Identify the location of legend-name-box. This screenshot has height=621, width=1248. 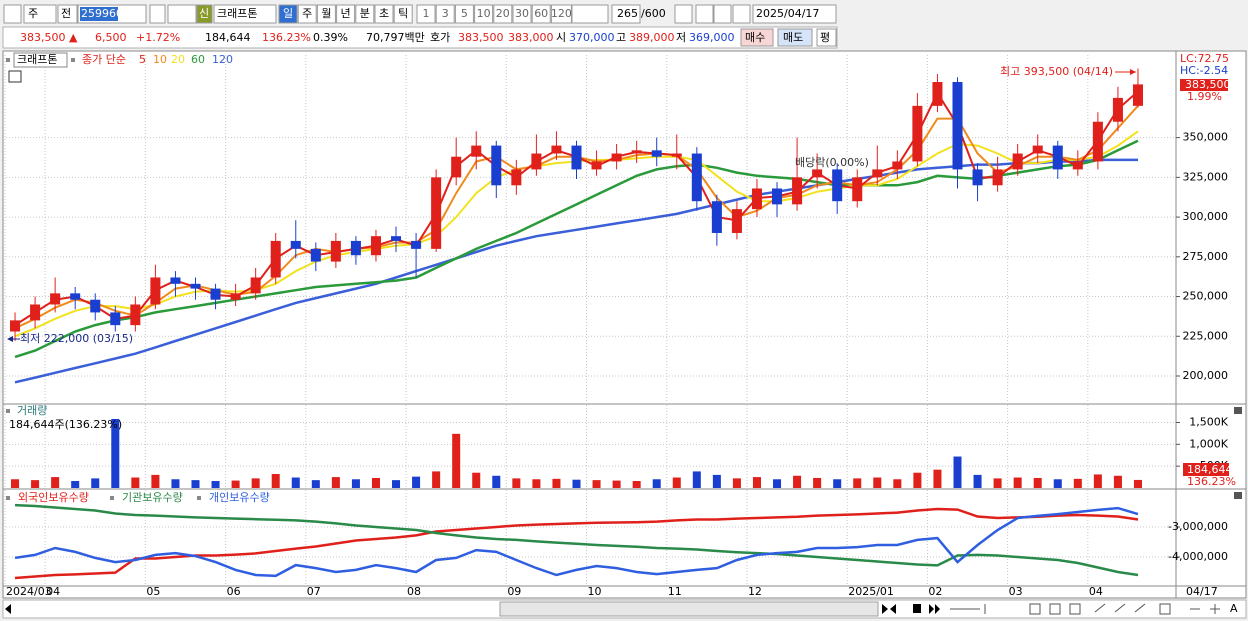
(40, 60).